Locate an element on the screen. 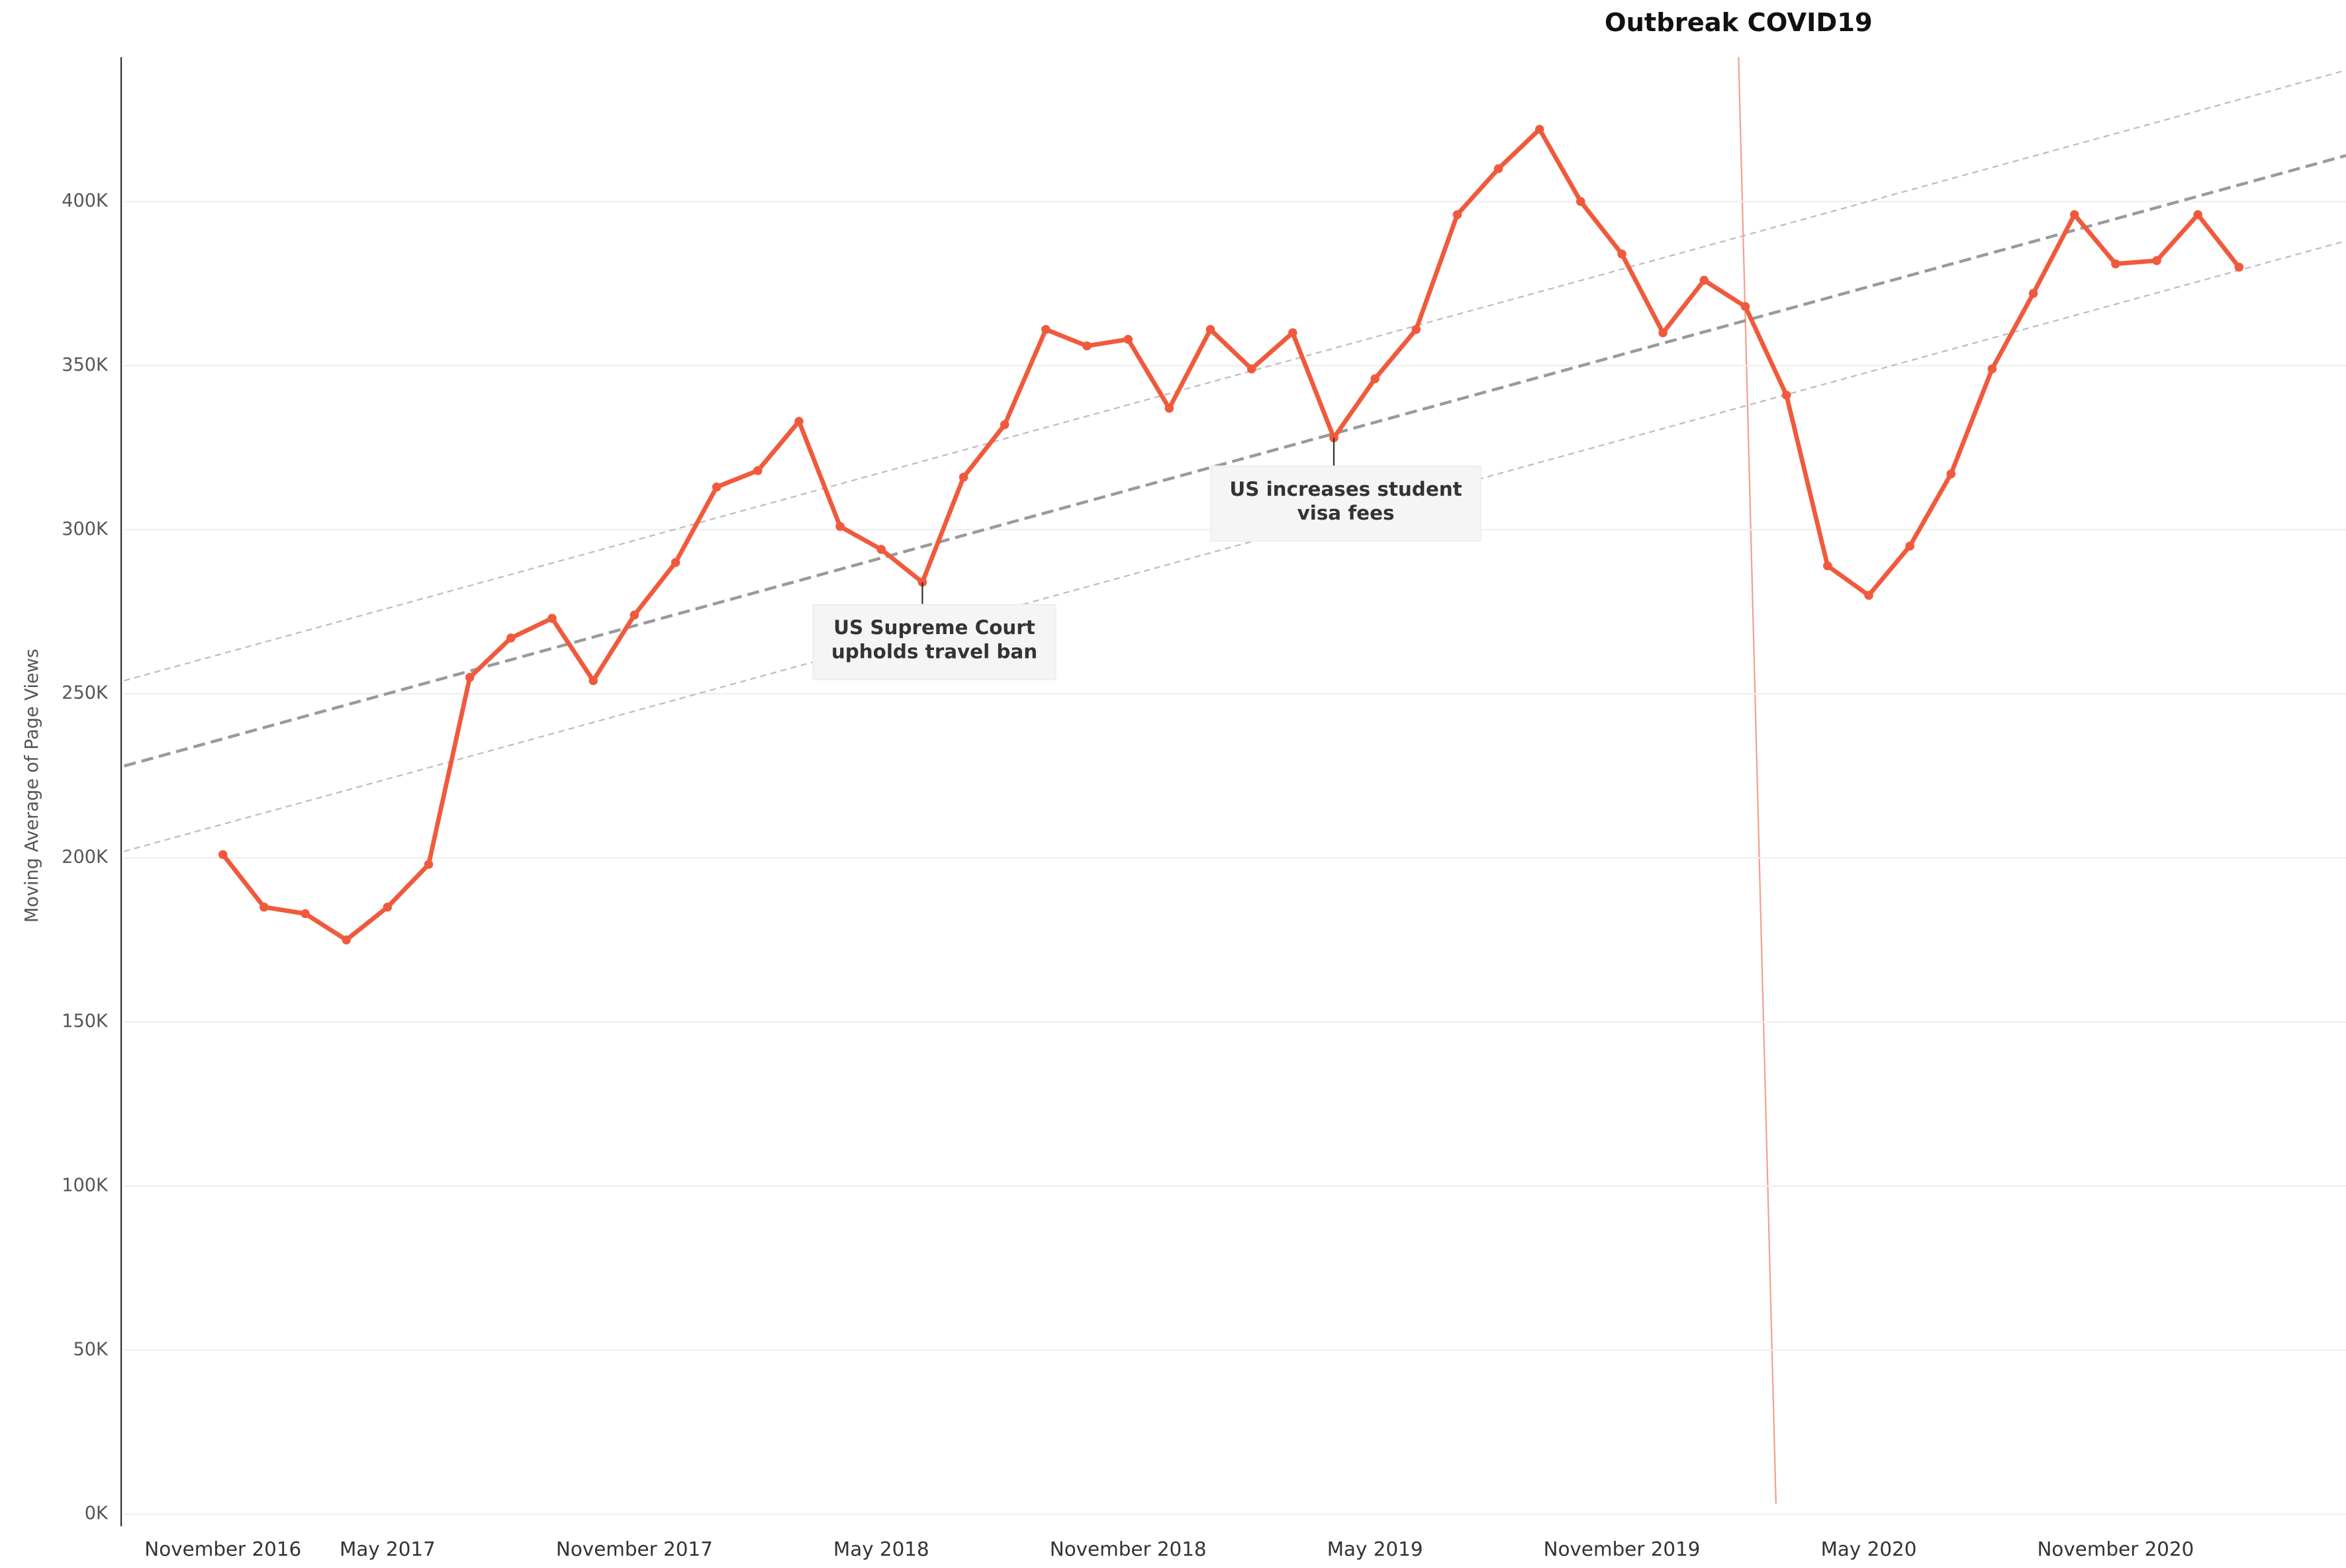  x-tick-label: May 2019 is located at coordinates (1375, 1549).